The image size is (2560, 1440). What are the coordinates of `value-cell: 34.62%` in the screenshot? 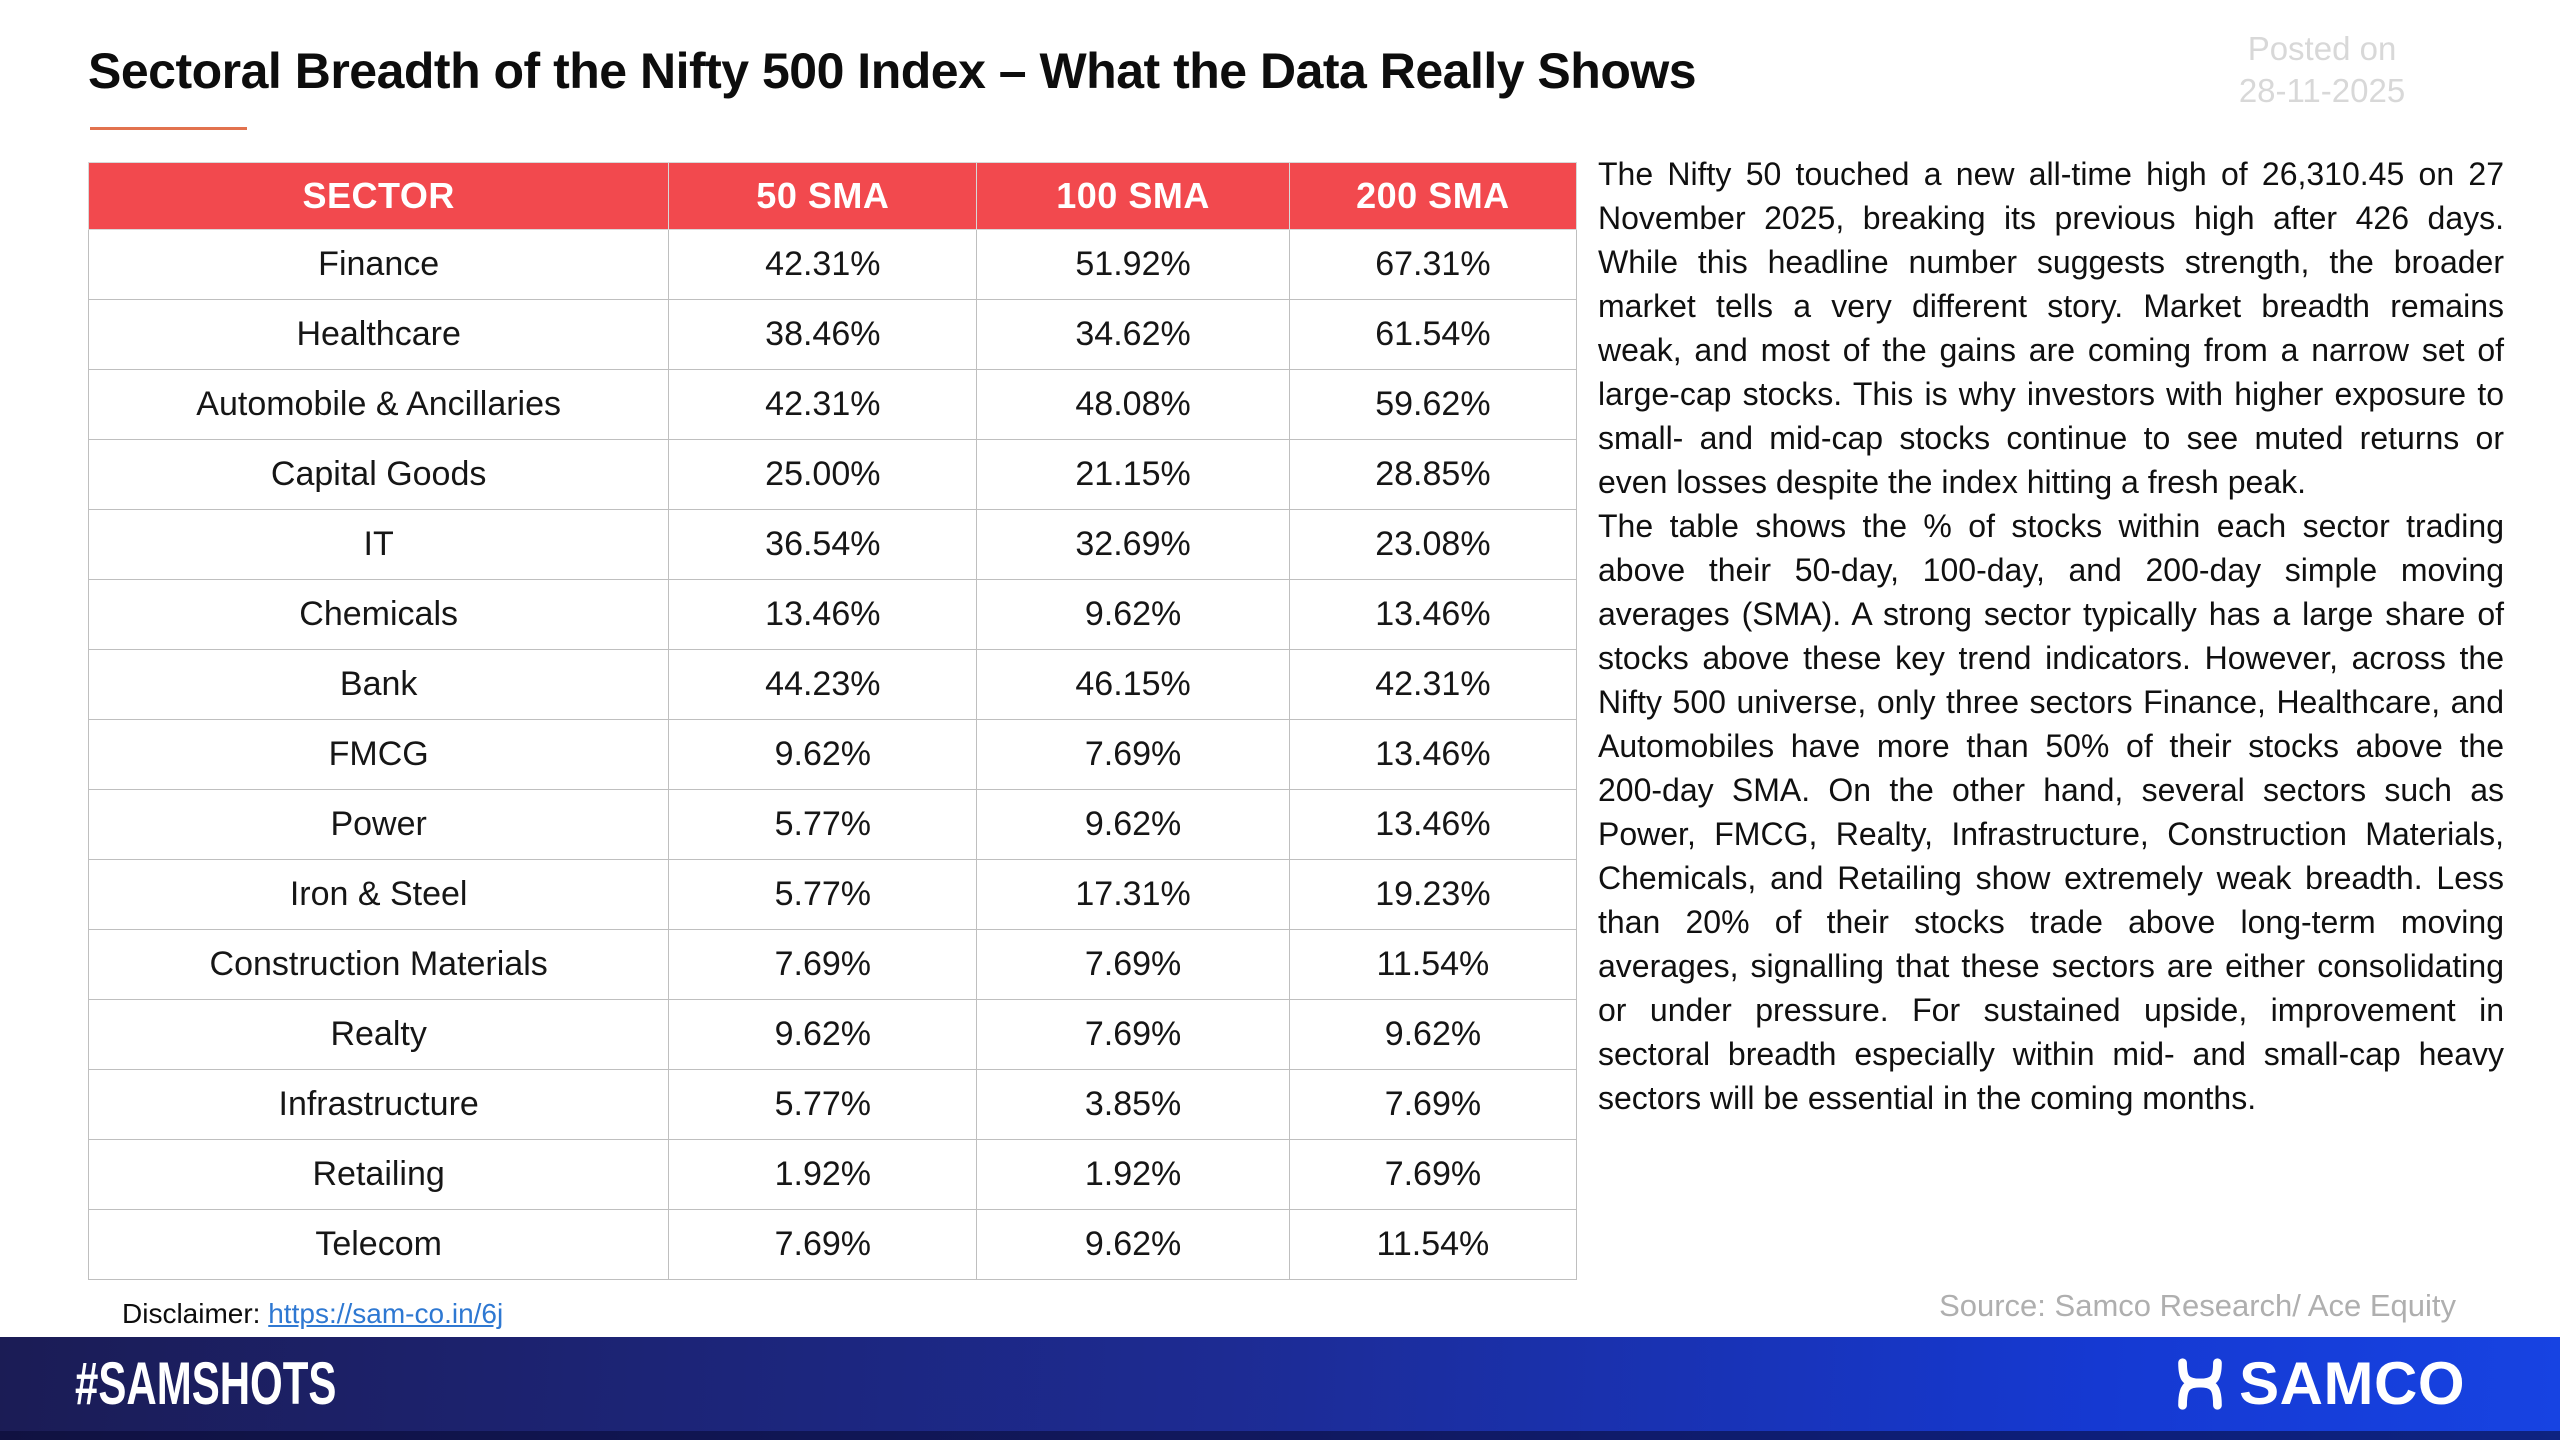 It's located at (1133, 334).